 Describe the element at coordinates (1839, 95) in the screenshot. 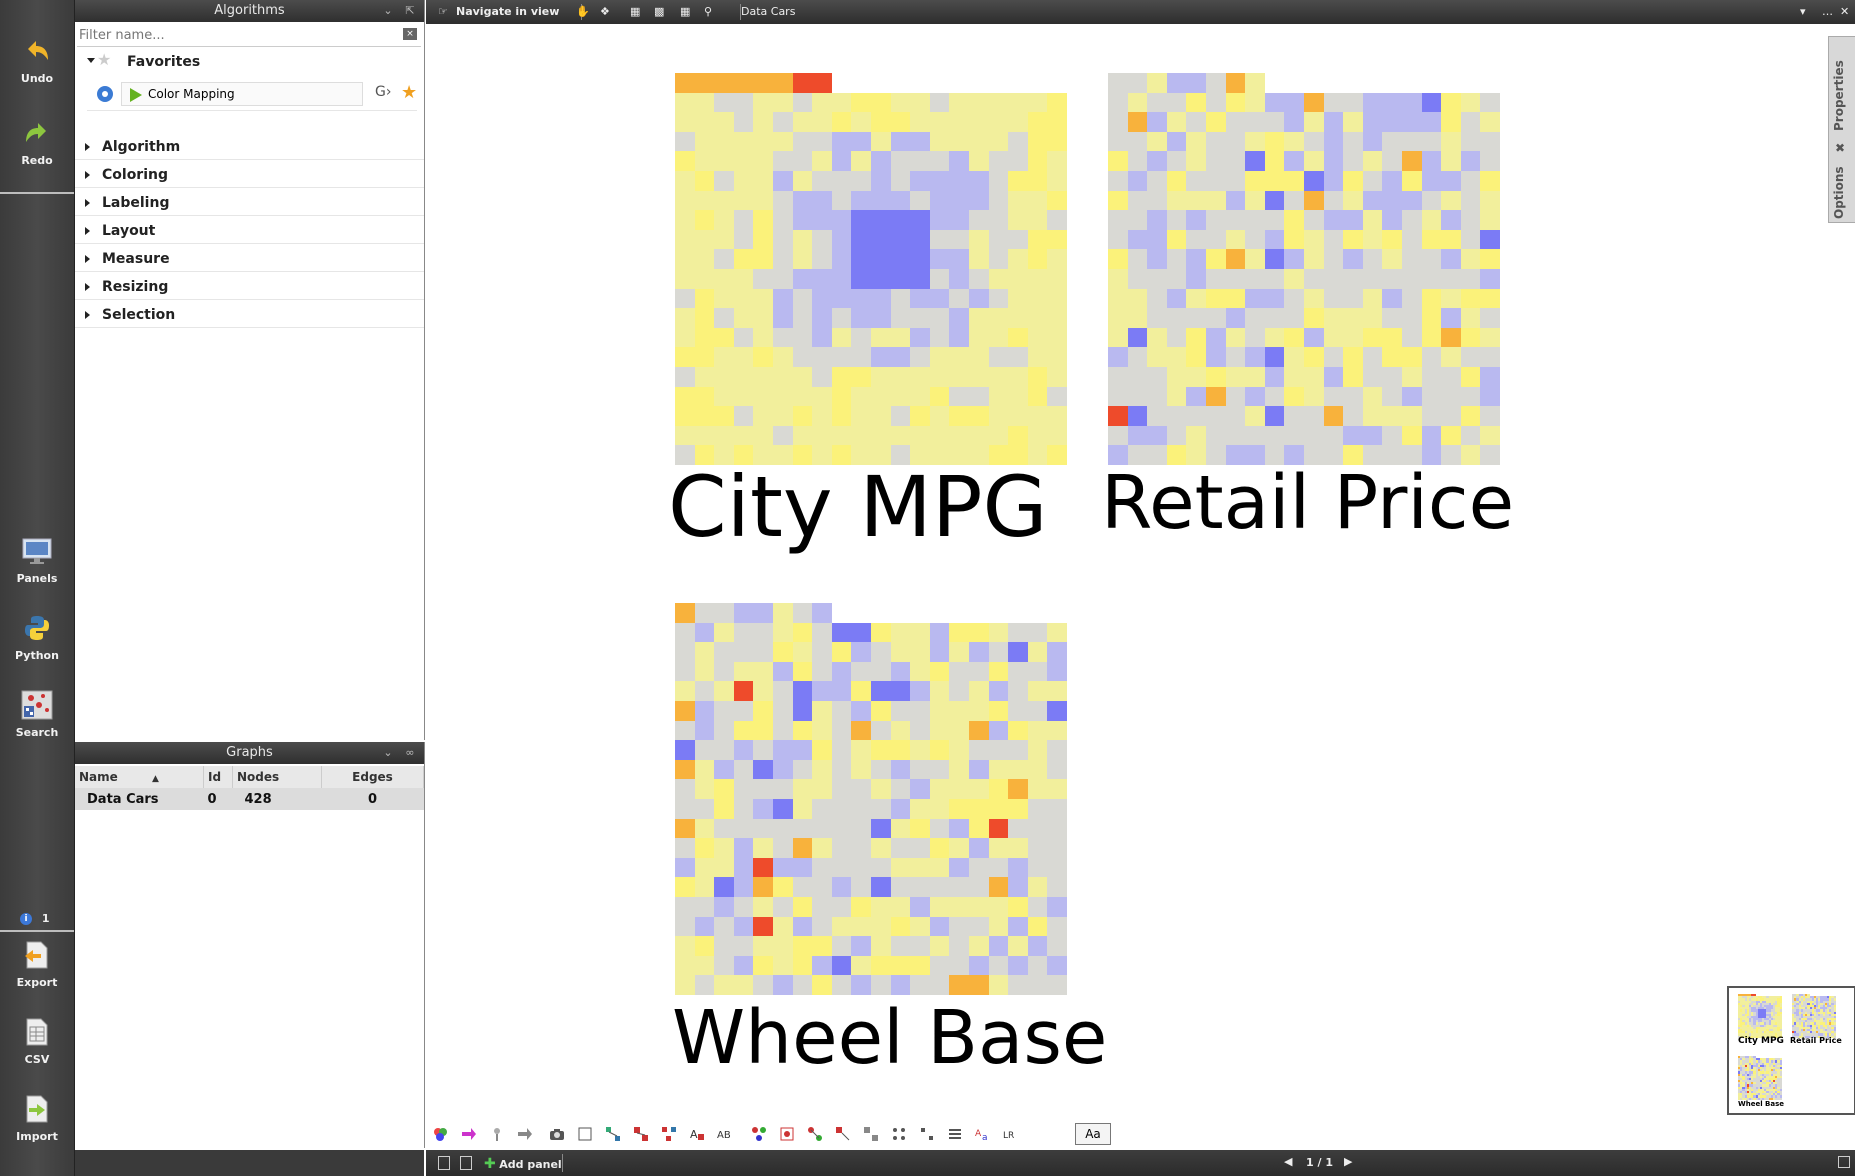

I see `properties-tab: Properties` at that location.